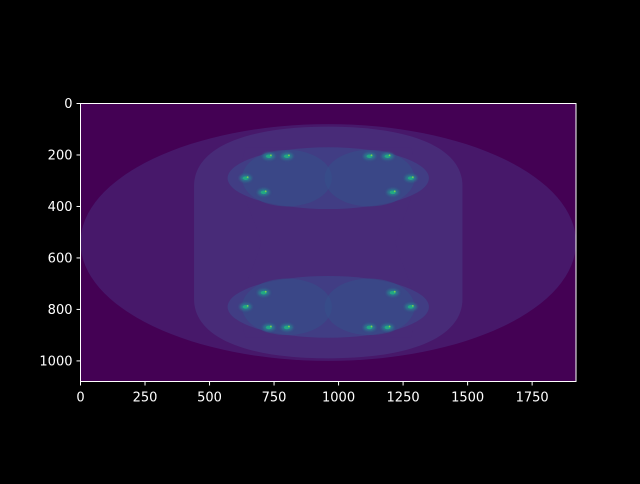  I want to click on y-tick-label: 400, so click(60, 207).